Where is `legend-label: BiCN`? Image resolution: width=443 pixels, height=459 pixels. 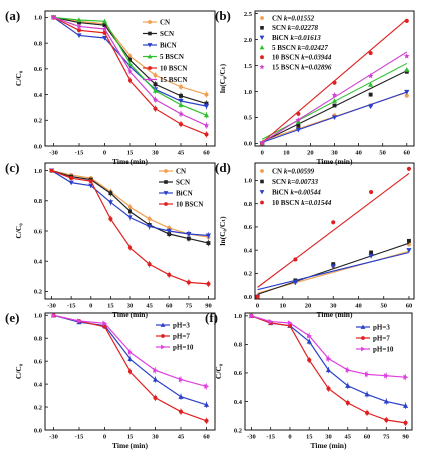
legend-label: BiCN is located at coordinates (184, 193).